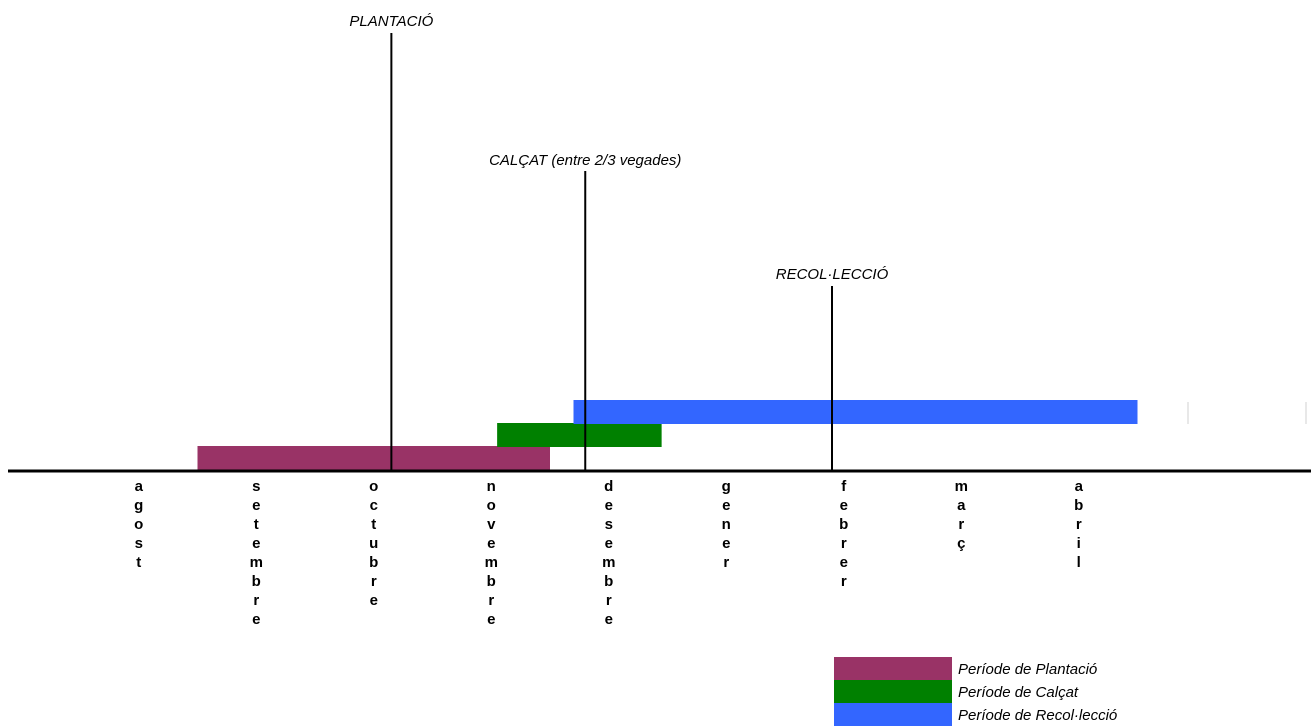  I want to click on month-letter: u, so click(373, 543).